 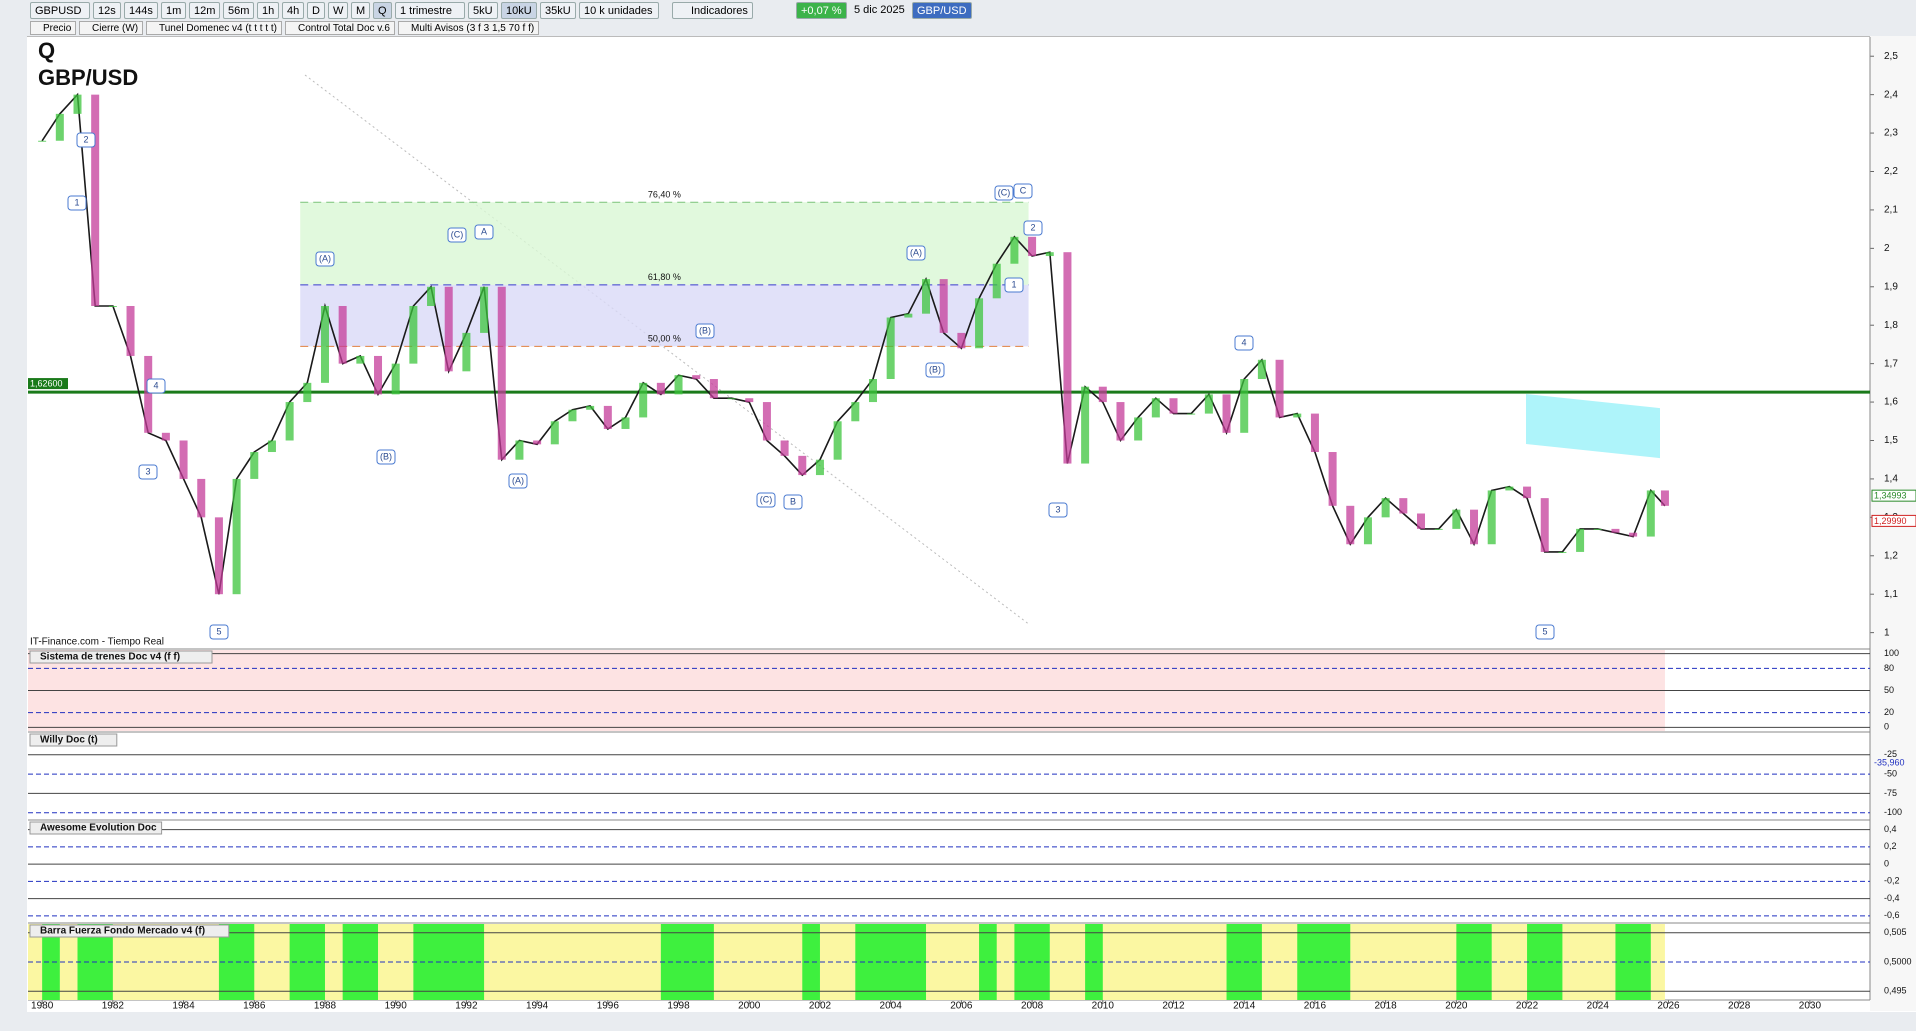 What do you see at coordinates (174, 10) in the screenshot?
I see `timeframe-button: 1m` at bounding box center [174, 10].